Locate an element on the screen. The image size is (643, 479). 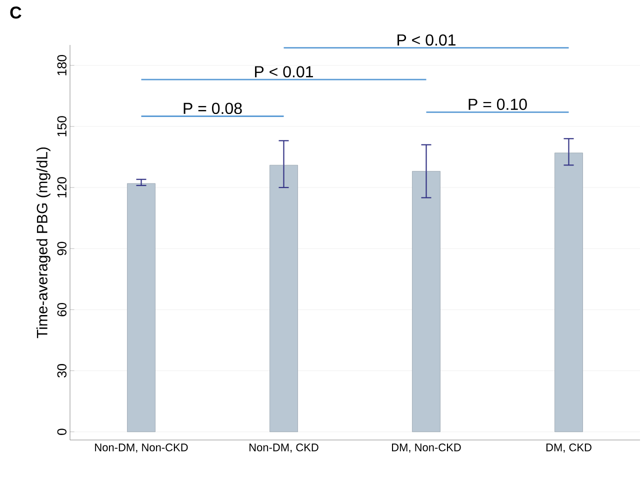
x-tick-label: DM, CKD is located at coordinates (569, 448).